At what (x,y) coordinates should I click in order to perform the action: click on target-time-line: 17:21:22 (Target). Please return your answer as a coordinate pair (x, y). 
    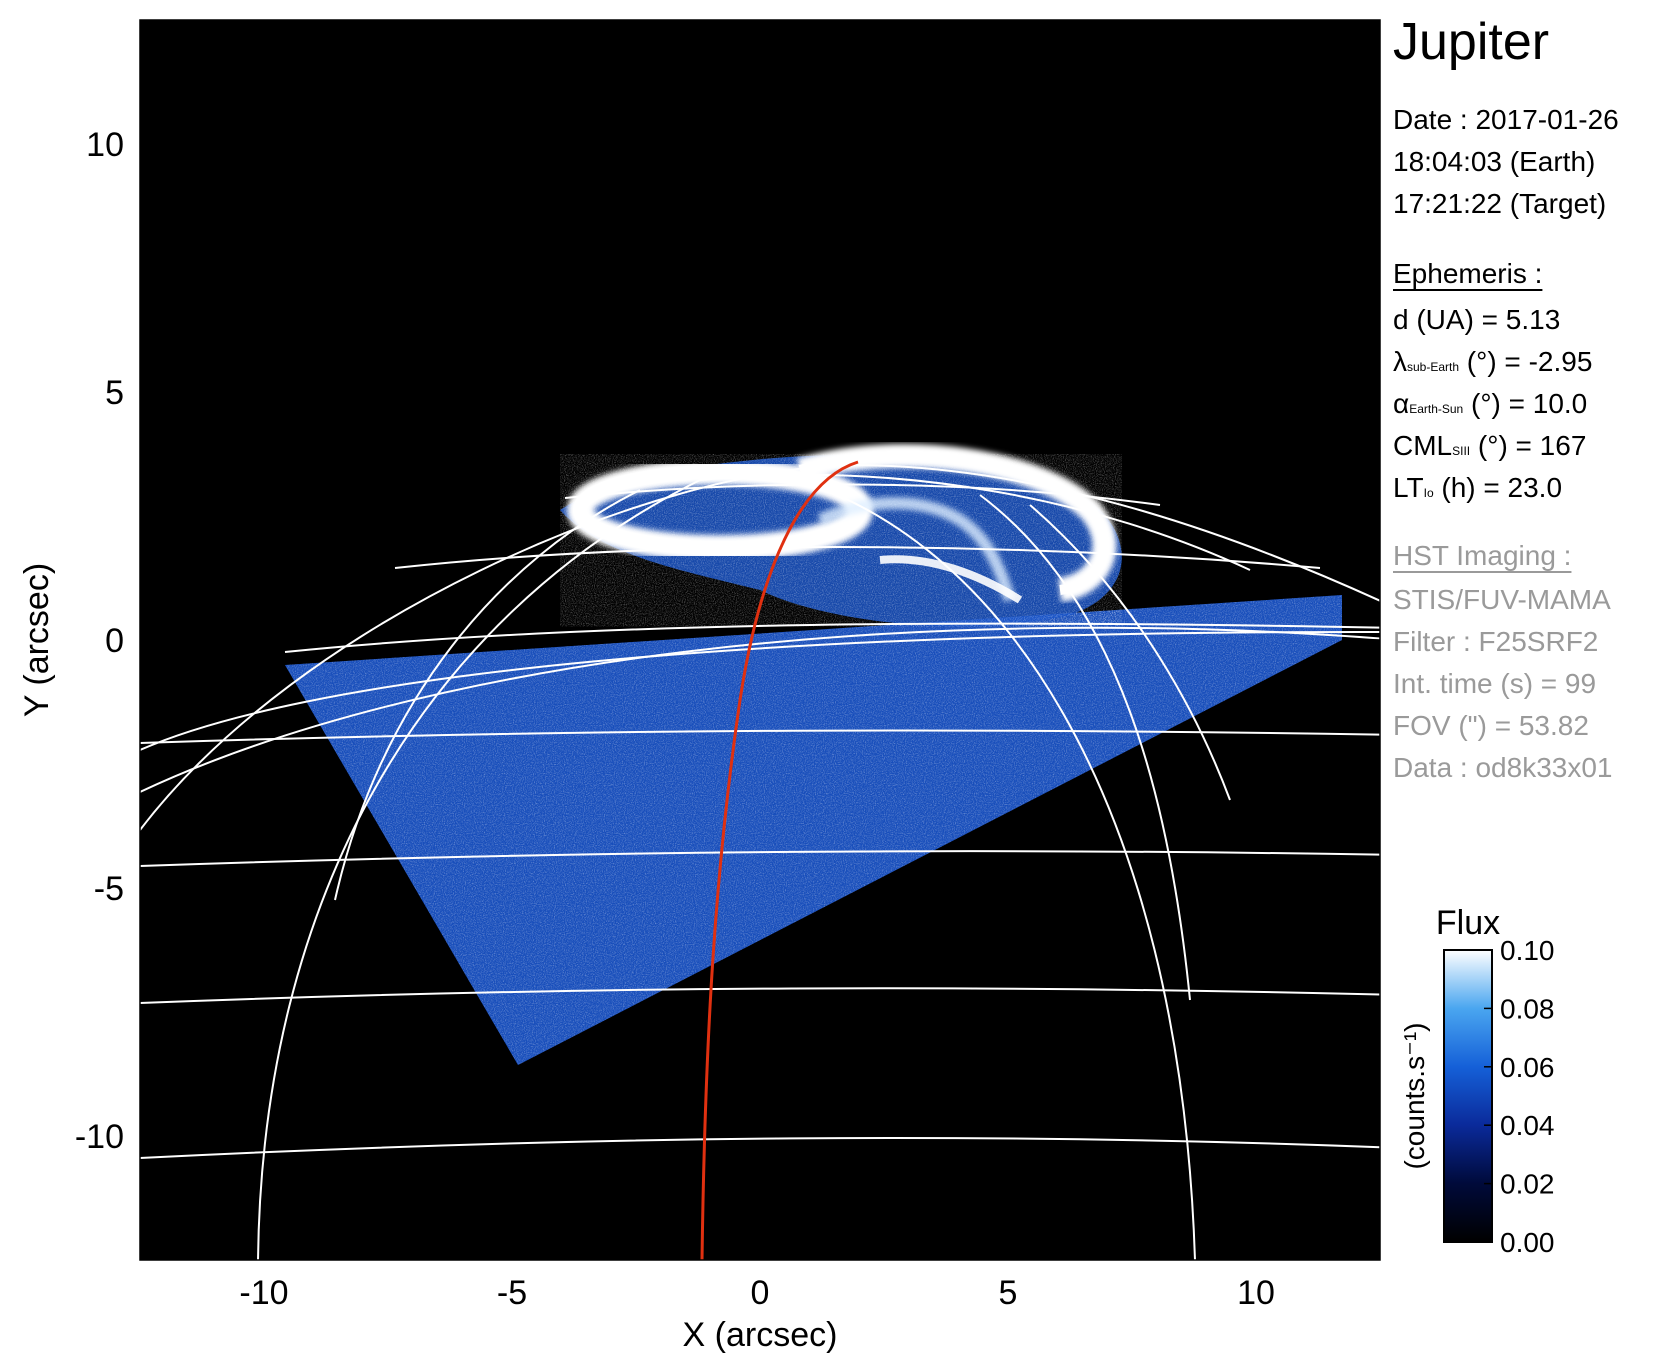
    Looking at the image, I should click on (1500, 203).